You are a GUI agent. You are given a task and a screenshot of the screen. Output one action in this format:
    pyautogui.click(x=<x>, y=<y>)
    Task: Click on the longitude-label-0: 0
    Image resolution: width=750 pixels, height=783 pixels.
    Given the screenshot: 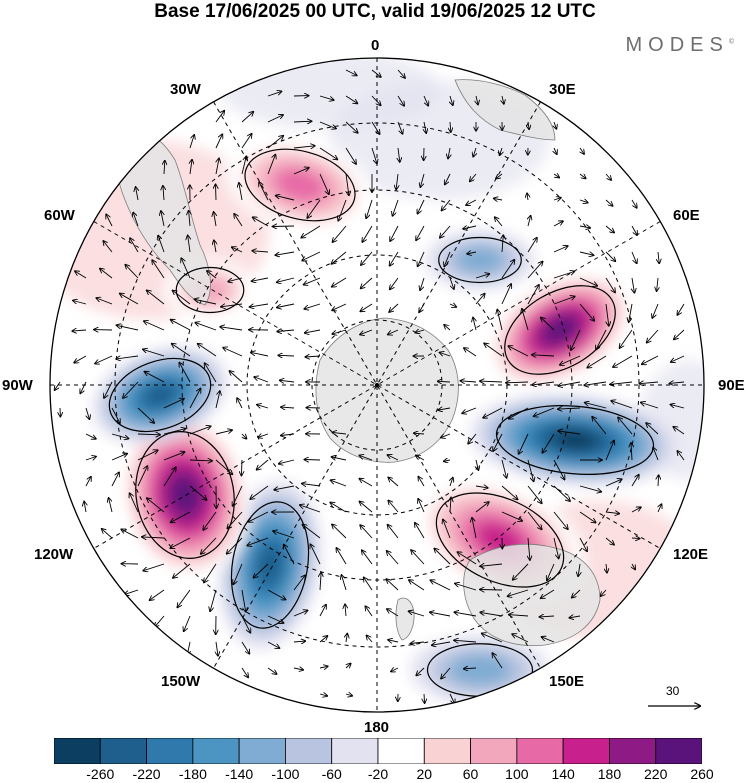 What is the action you would take?
    pyautogui.click(x=375, y=45)
    